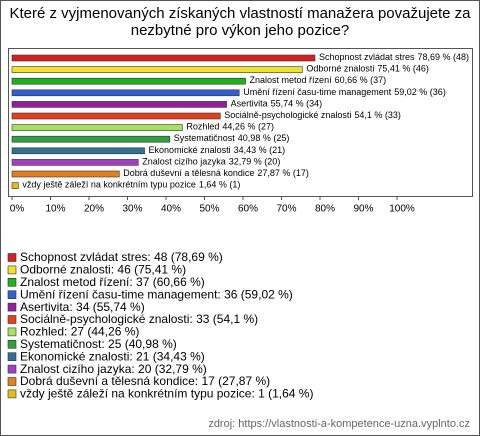  What do you see at coordinates (79, 332) in the screenshot?
I see `legend-label: Rozhled: 27 (44,26 %)` at bounding box center [79, 332].